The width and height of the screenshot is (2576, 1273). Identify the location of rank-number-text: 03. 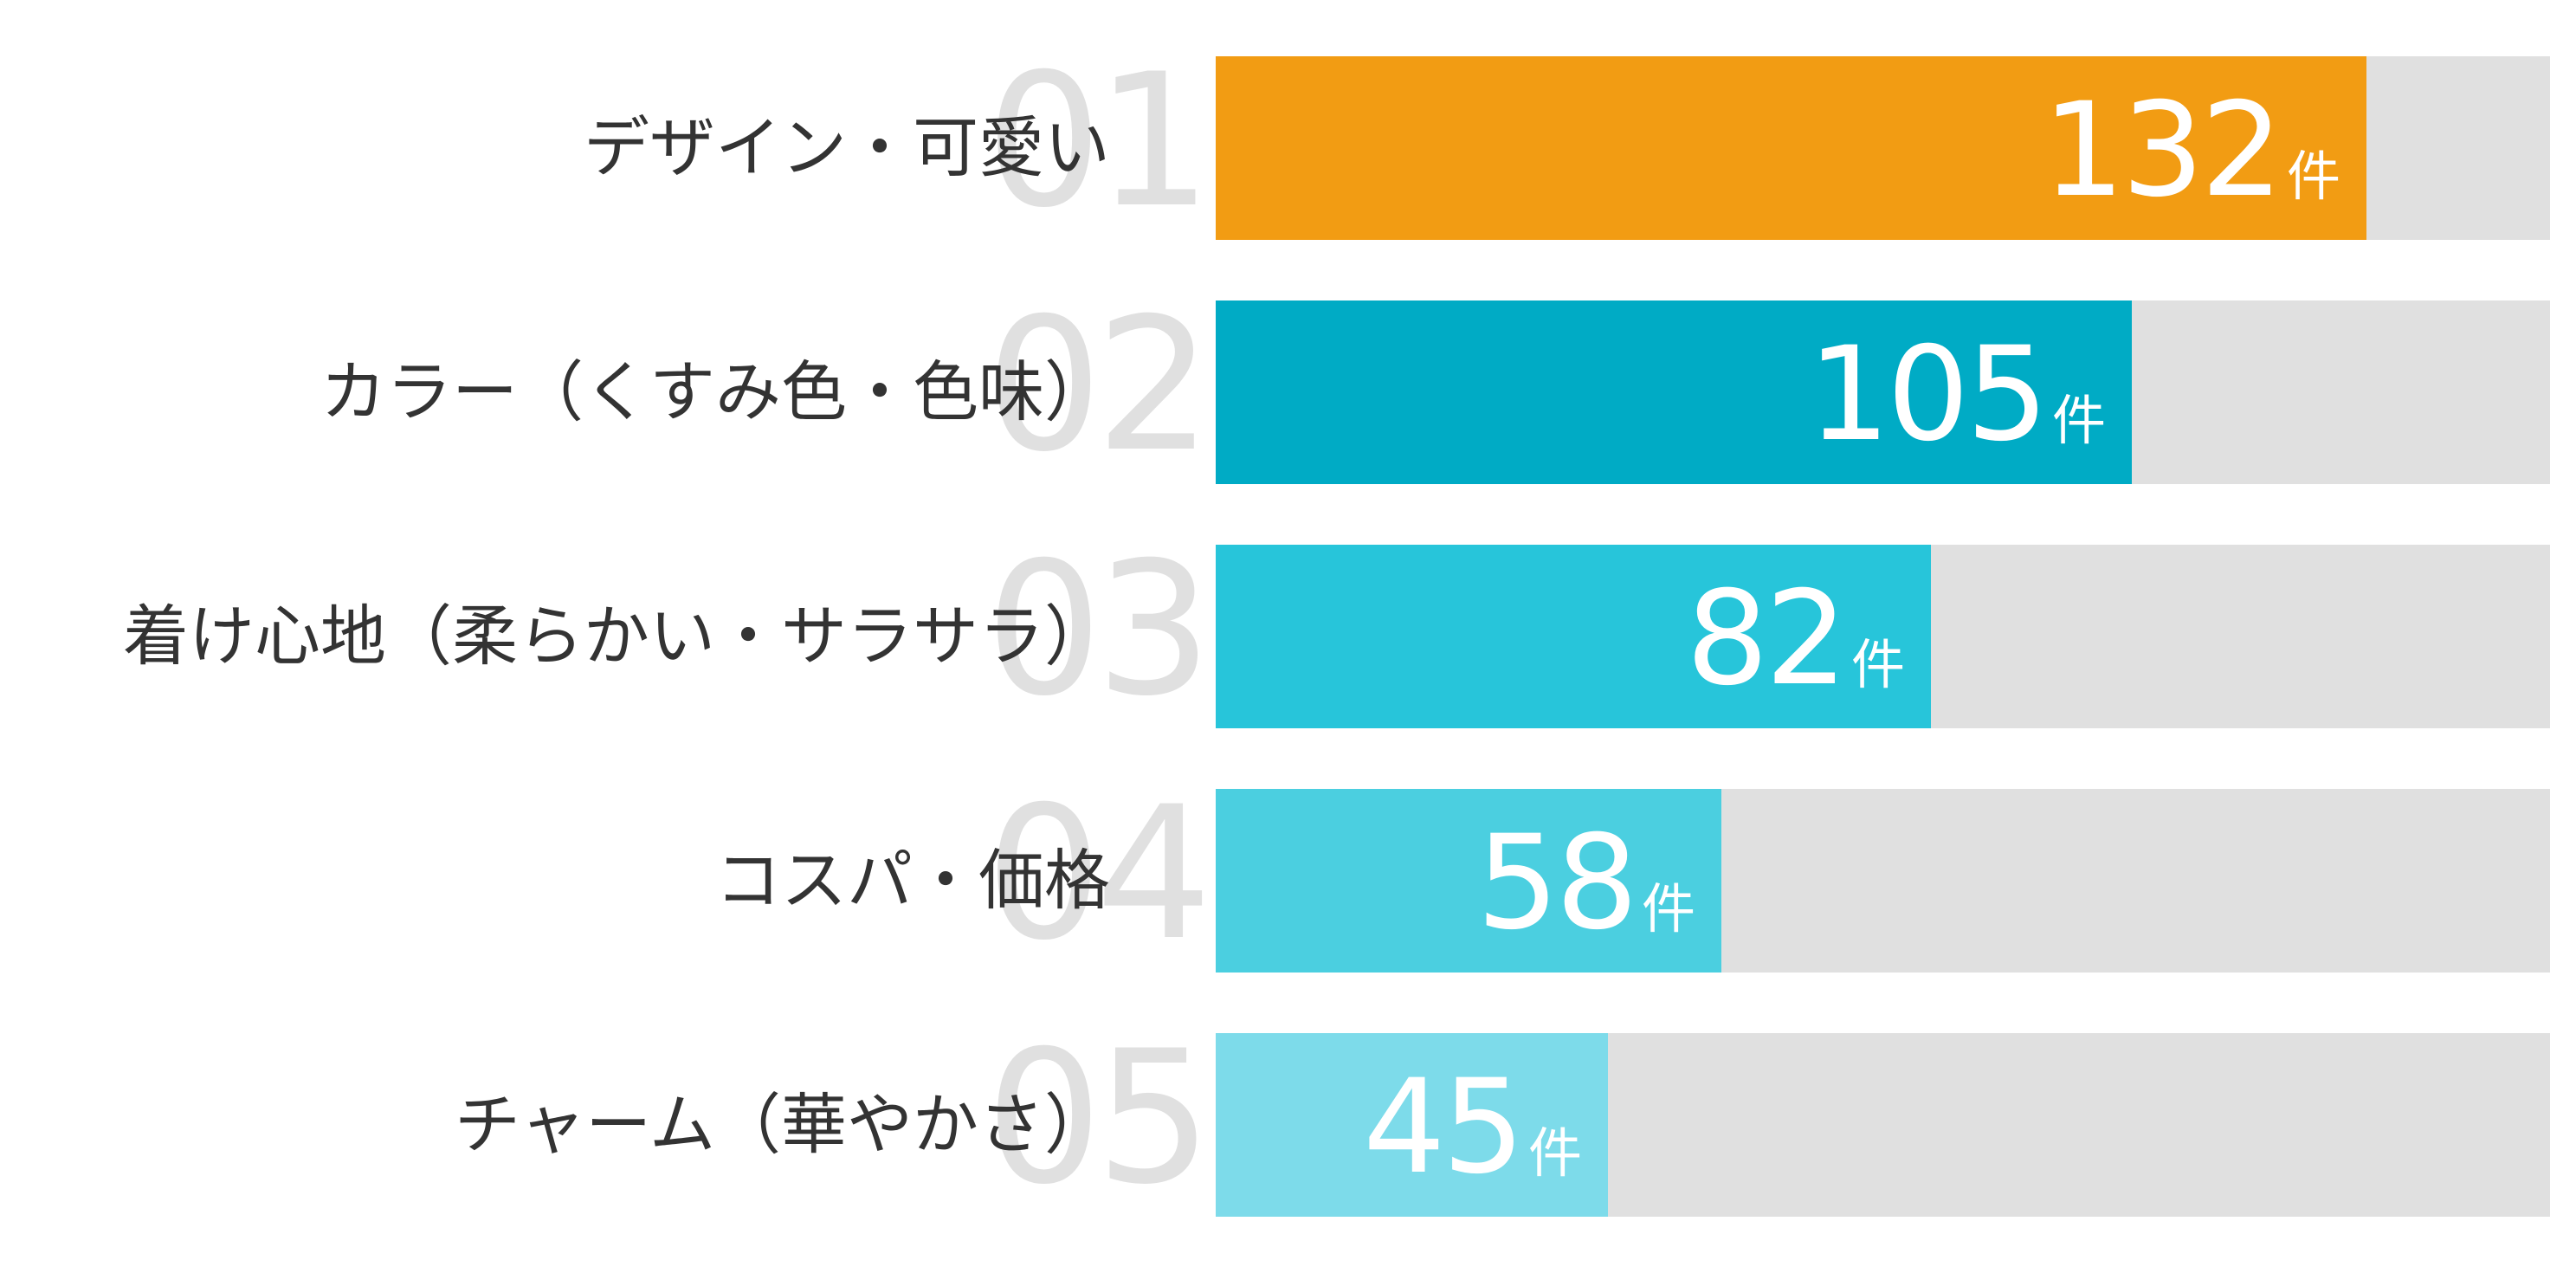
(1098, 629).